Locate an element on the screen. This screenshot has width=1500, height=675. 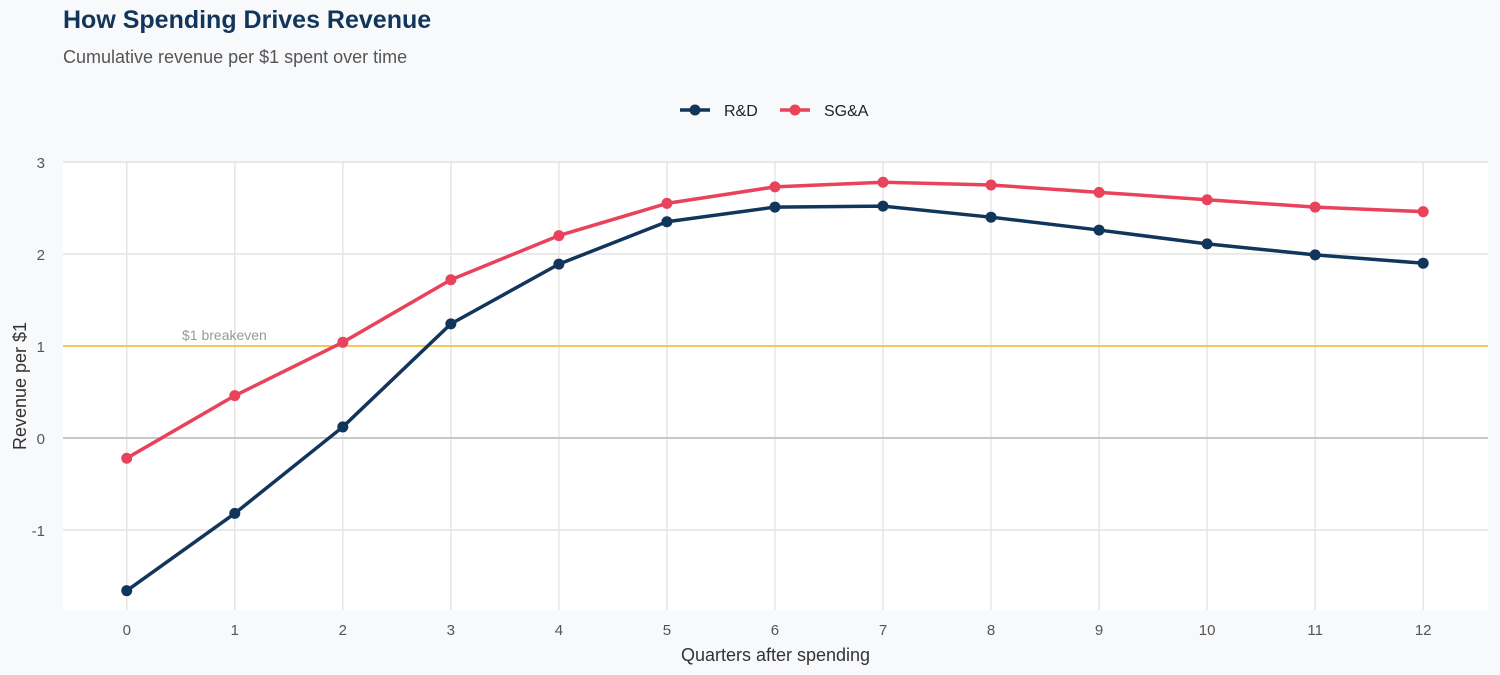
x-tick-label: 8 is located at coordinates (991, 630).